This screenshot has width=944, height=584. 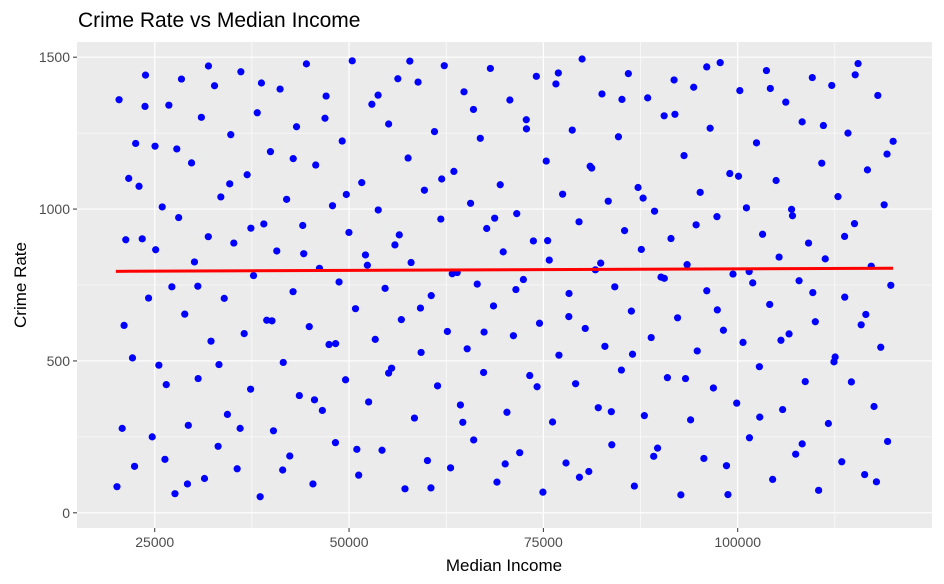 I want to click on x-axis-title: Median Income, so click(x=504, y=565).